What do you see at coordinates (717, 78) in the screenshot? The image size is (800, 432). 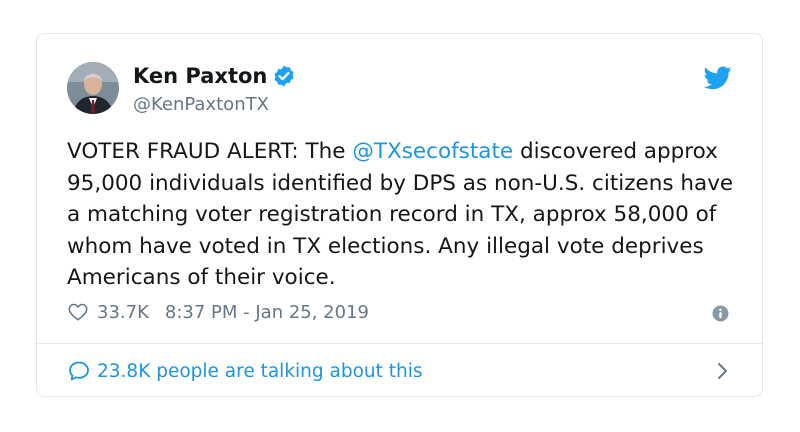 I see `twitter-bird-icon` at bounding box center [717, 78].